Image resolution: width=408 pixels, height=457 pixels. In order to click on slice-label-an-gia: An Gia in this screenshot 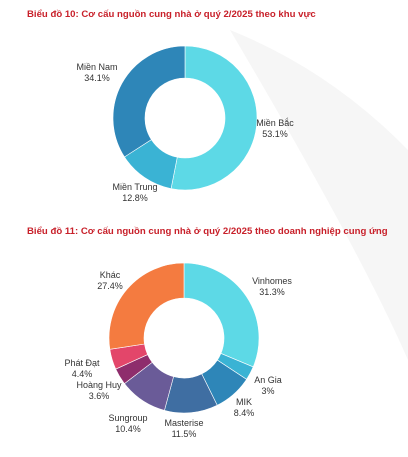, I will do `click(268, 380)`.